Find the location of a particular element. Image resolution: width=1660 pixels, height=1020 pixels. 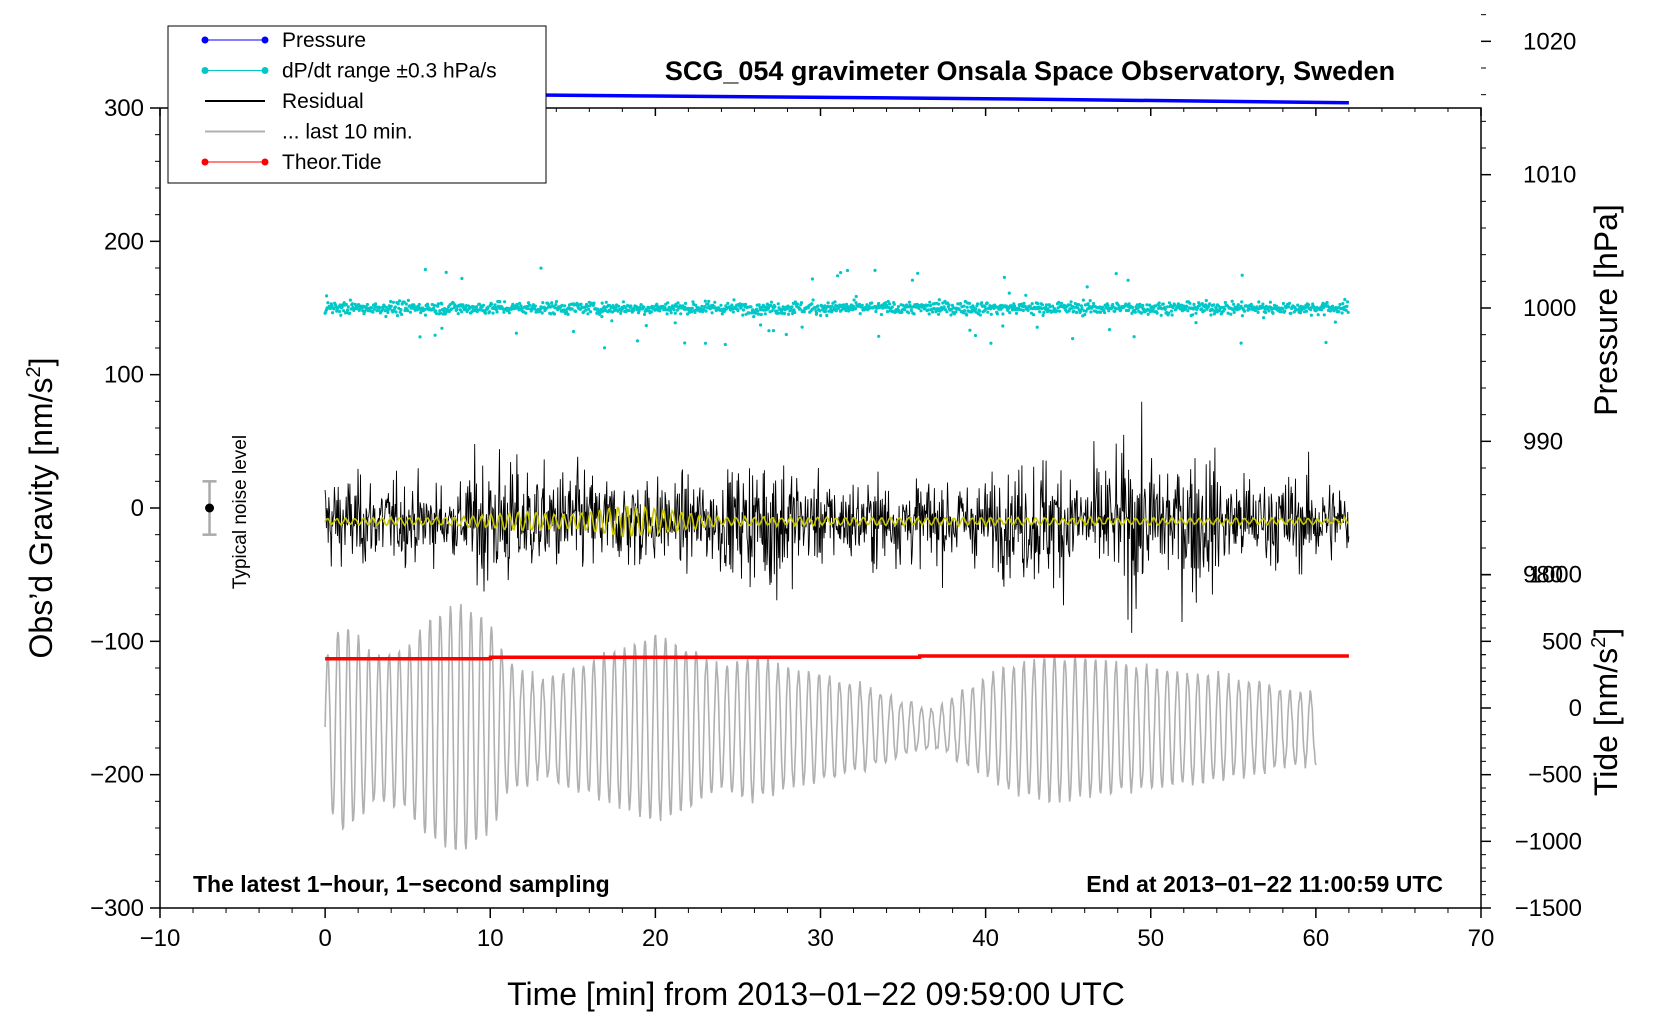

pressure-tick-label: 1010 is located at coordinates (1549, 175).